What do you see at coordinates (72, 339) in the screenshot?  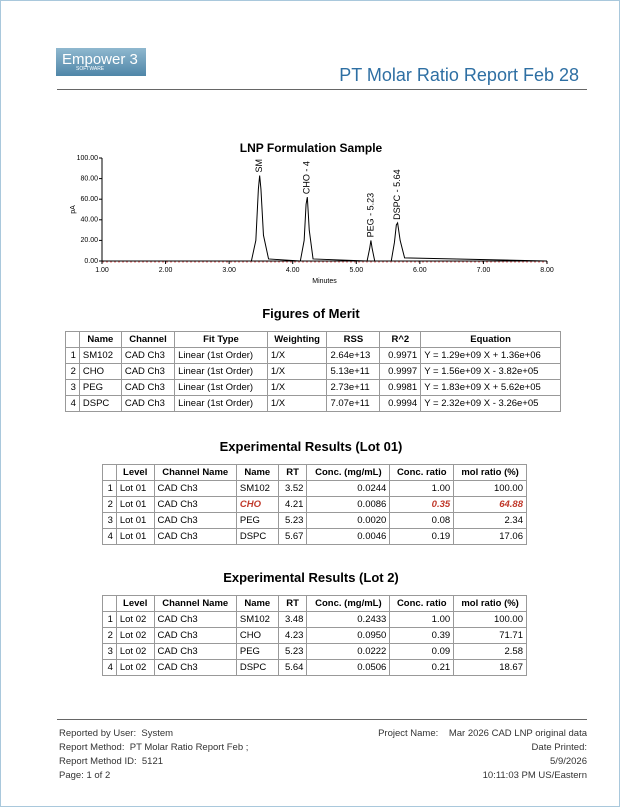 I see `index-header` at bounding box center [72, 339].